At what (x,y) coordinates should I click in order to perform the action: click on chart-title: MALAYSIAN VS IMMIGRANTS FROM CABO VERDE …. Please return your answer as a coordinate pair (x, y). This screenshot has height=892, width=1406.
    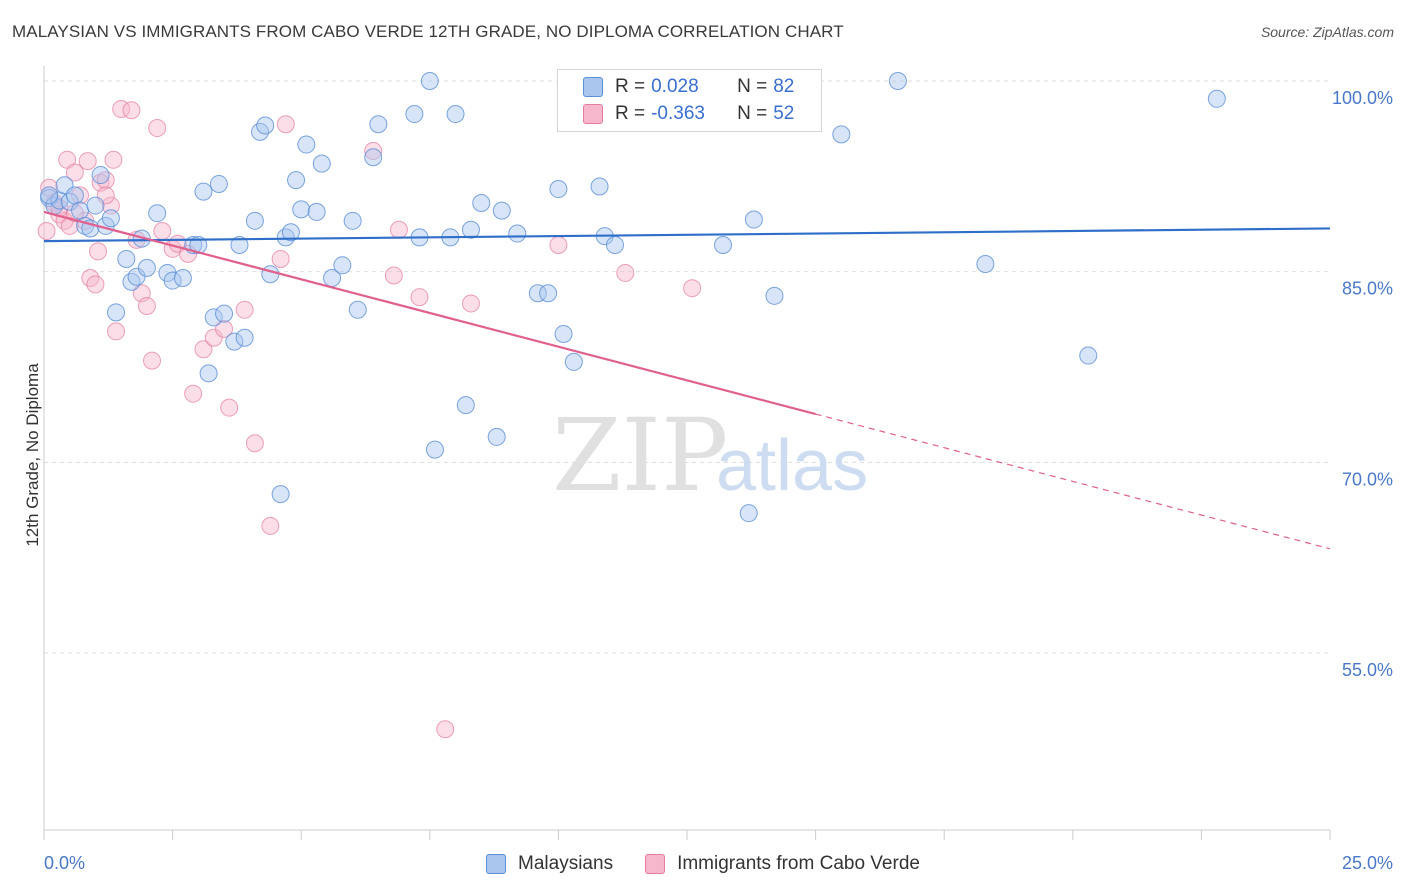
    Looking at the image, I should click on (428, 31).